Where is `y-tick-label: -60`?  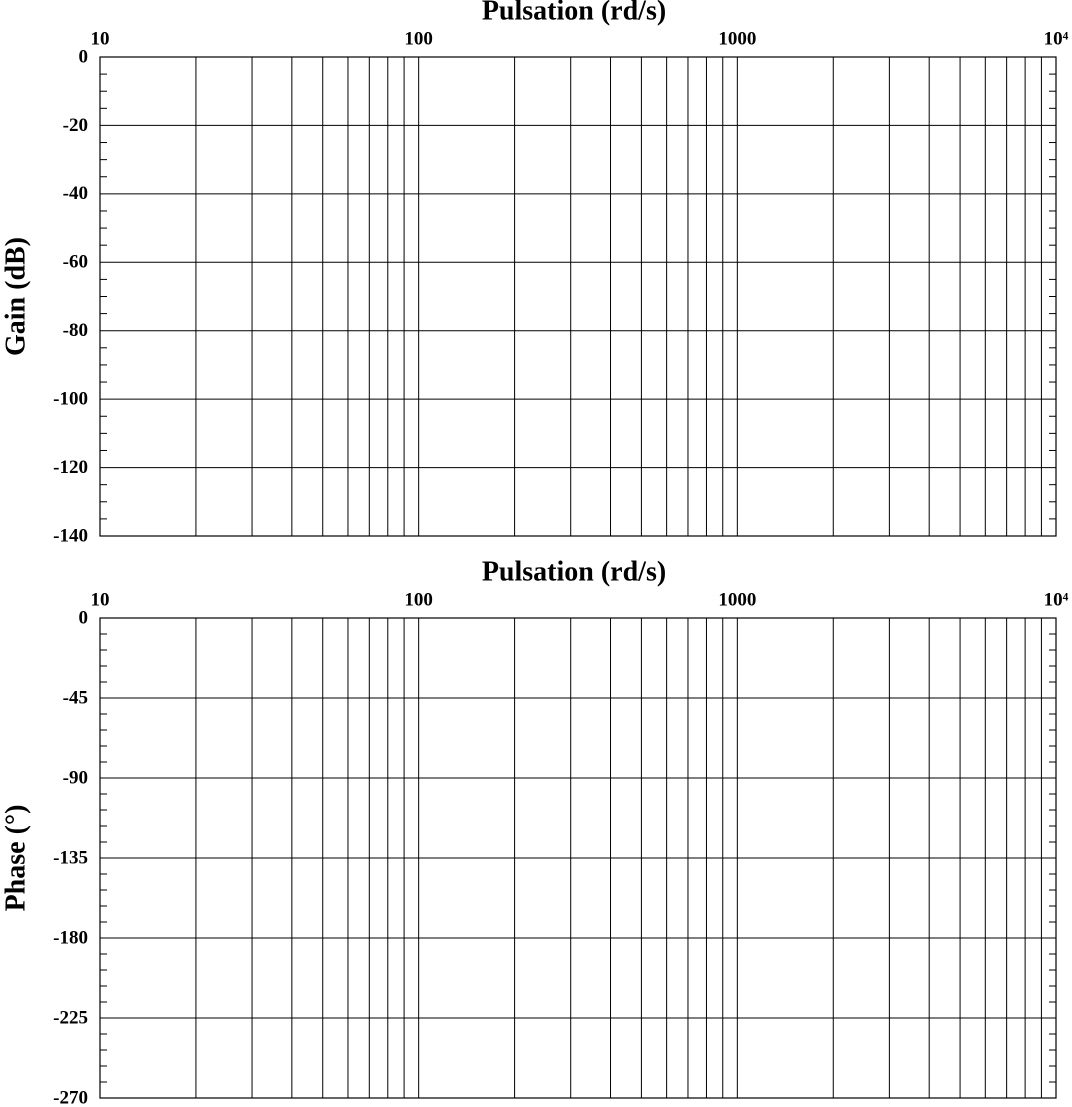 y-tick-label: -60 is located at coordinates (75, 262).